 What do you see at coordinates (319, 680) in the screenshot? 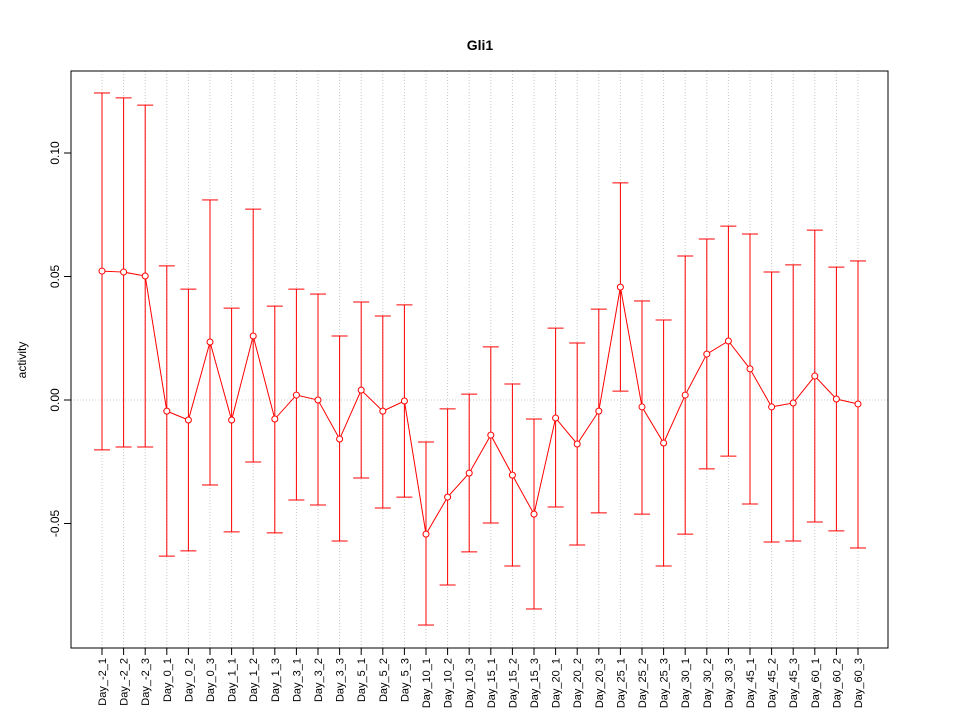
I see `x-tick-label: Day_3_2` at bounding box center [319, 680].